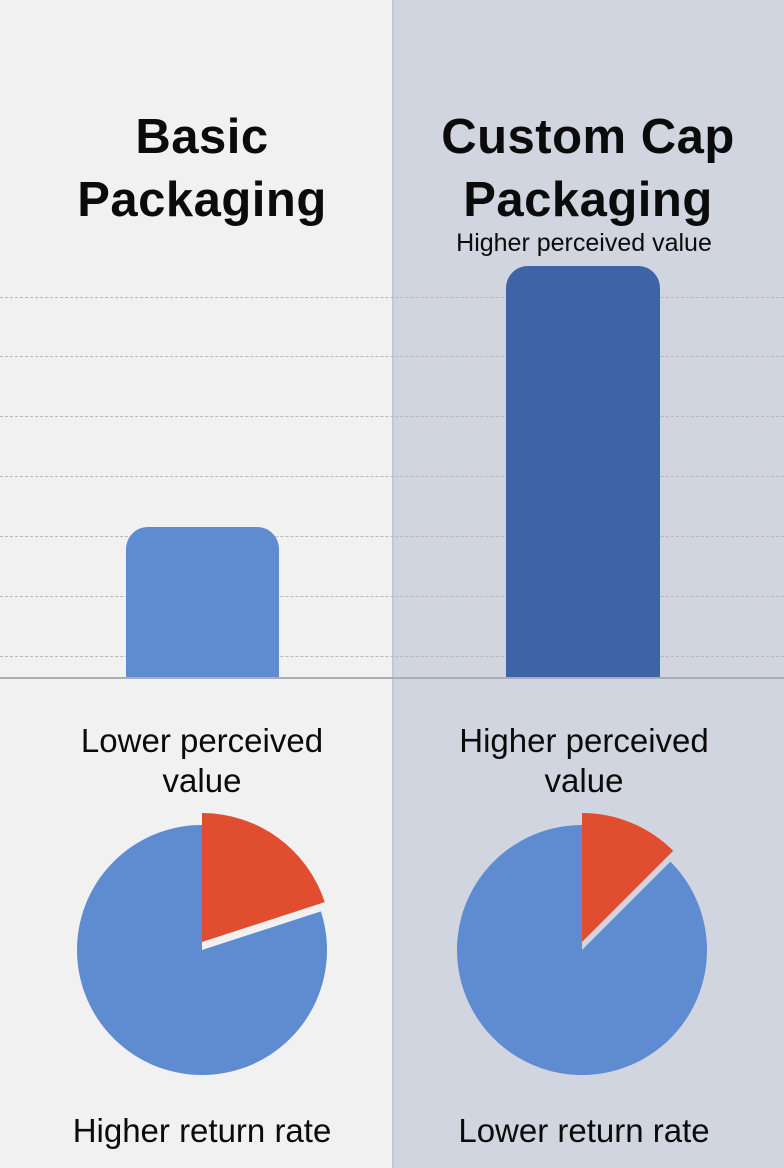  What do you see at coordinates (584, 740) in the screenshot?
I see `label-line-1: Higher perceived` at bounding box center [584, 740].